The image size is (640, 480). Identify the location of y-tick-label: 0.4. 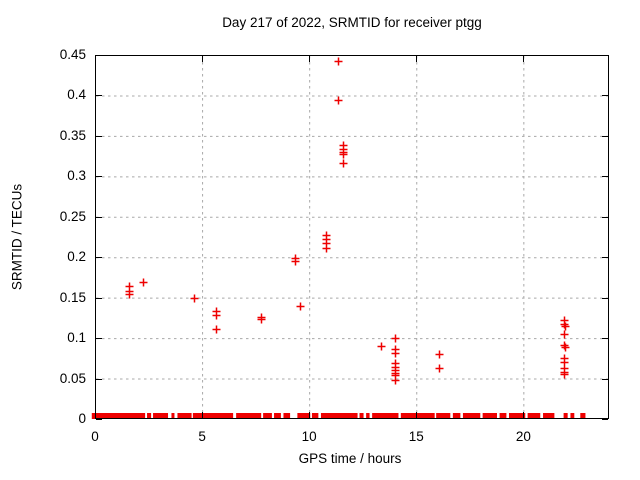
(76, 95).